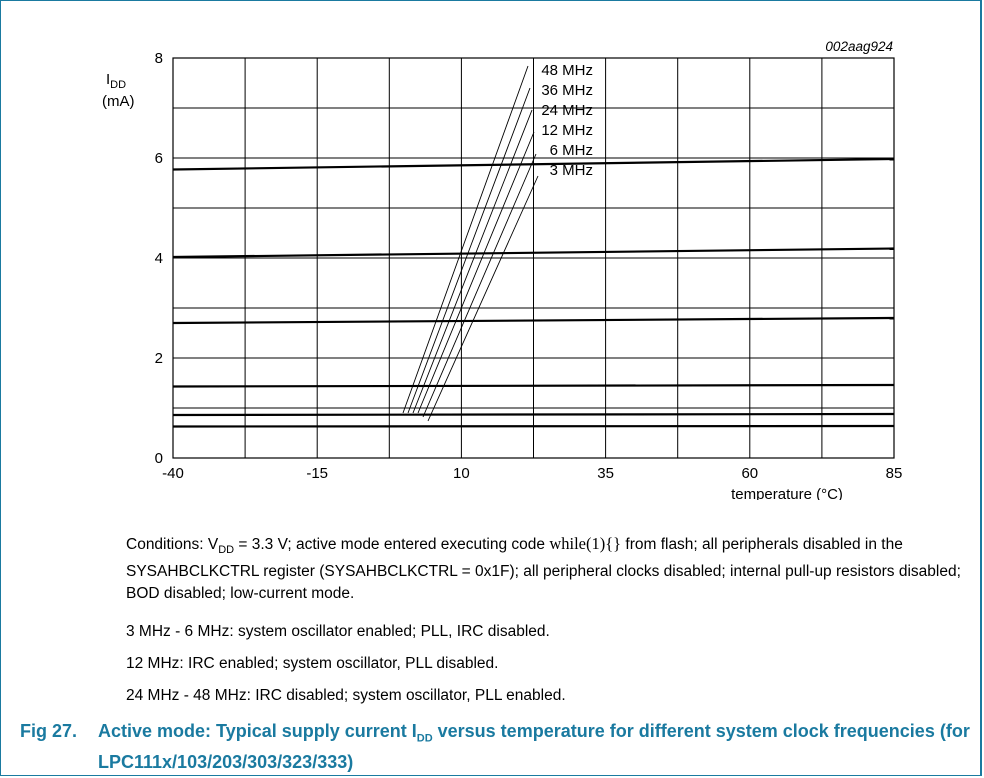 The image size is (984, 778). What do you see at coordinates (317, 473) in the screenshot?
I see `x-tick-label: -15` at bounding box center [317, 473].